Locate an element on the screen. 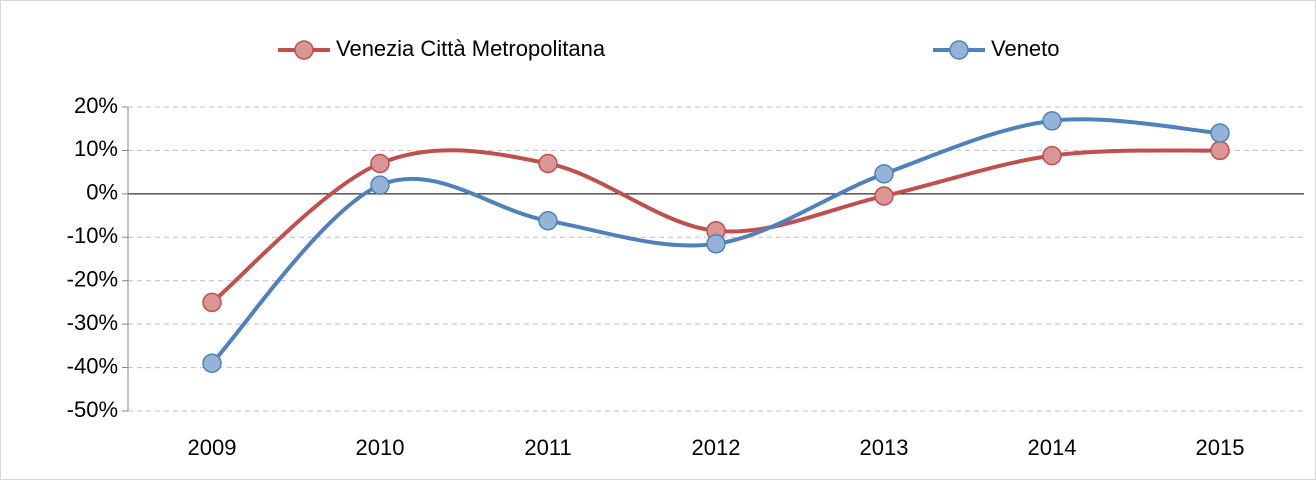 The width and height of the screenshot is (1316, 480). x-tick-label: 2009 is located at coordinates (212, 447).